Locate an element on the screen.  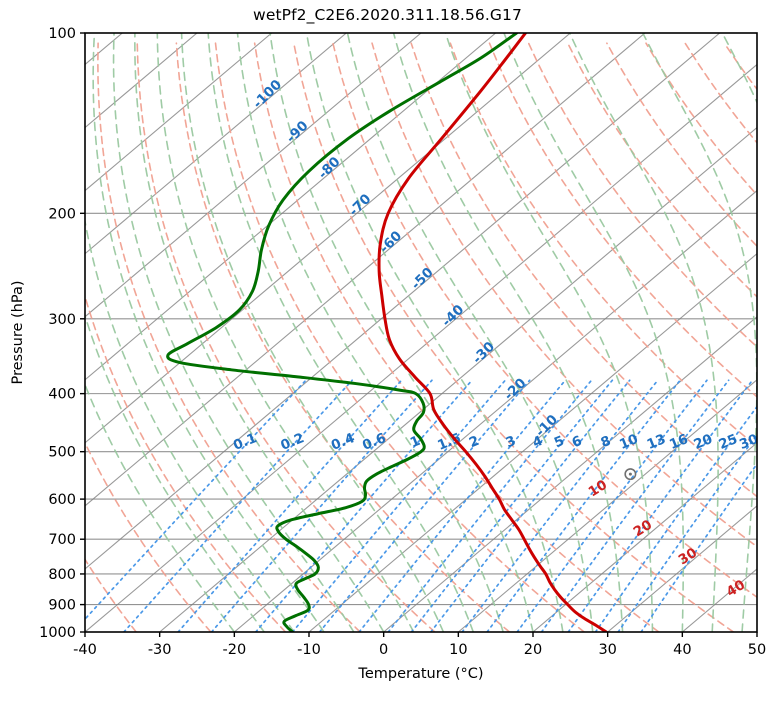
y-tick-label: 700 is located at coordinates (62, 540).